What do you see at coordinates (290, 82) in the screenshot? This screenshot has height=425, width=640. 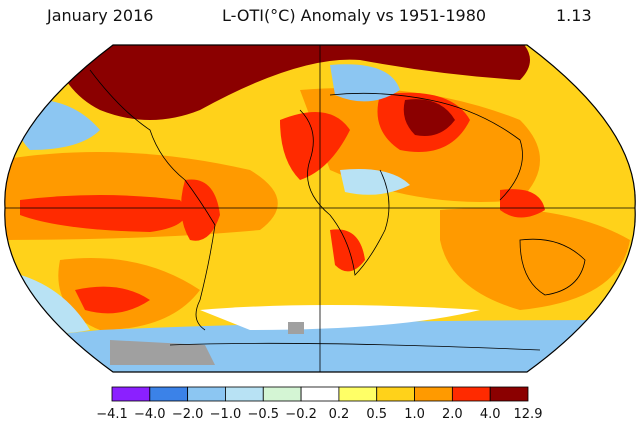 I see `extreme-arctic` at bounding box center [290, 82].